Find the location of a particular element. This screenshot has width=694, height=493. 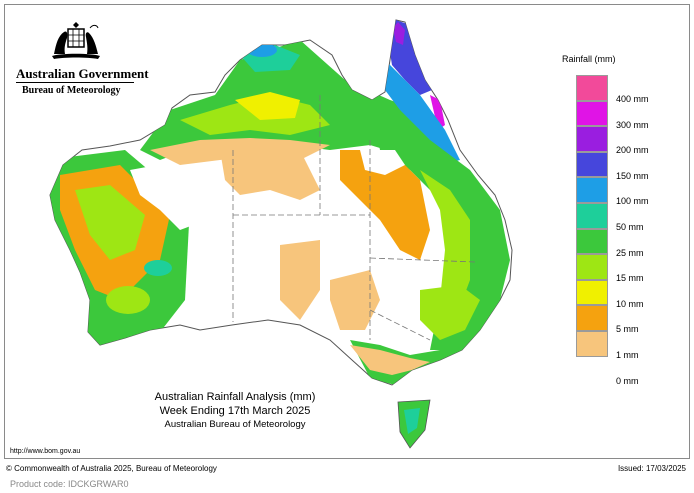

tasmania-inner is located at coordinates (412, 421).